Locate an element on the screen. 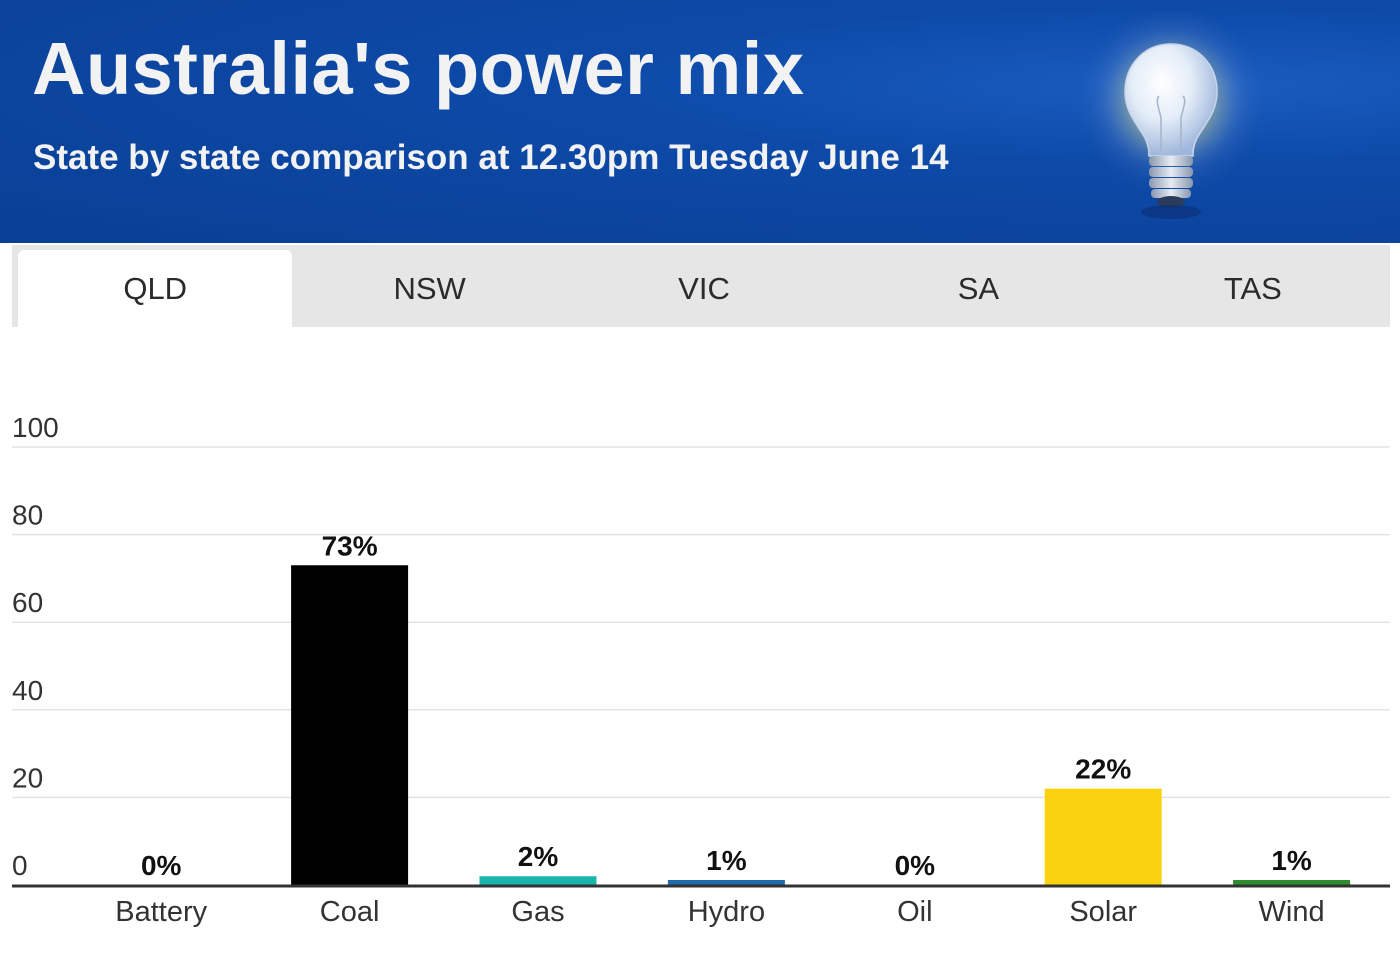  x-tick-label: Hydro is located at coordinates (726, 912).